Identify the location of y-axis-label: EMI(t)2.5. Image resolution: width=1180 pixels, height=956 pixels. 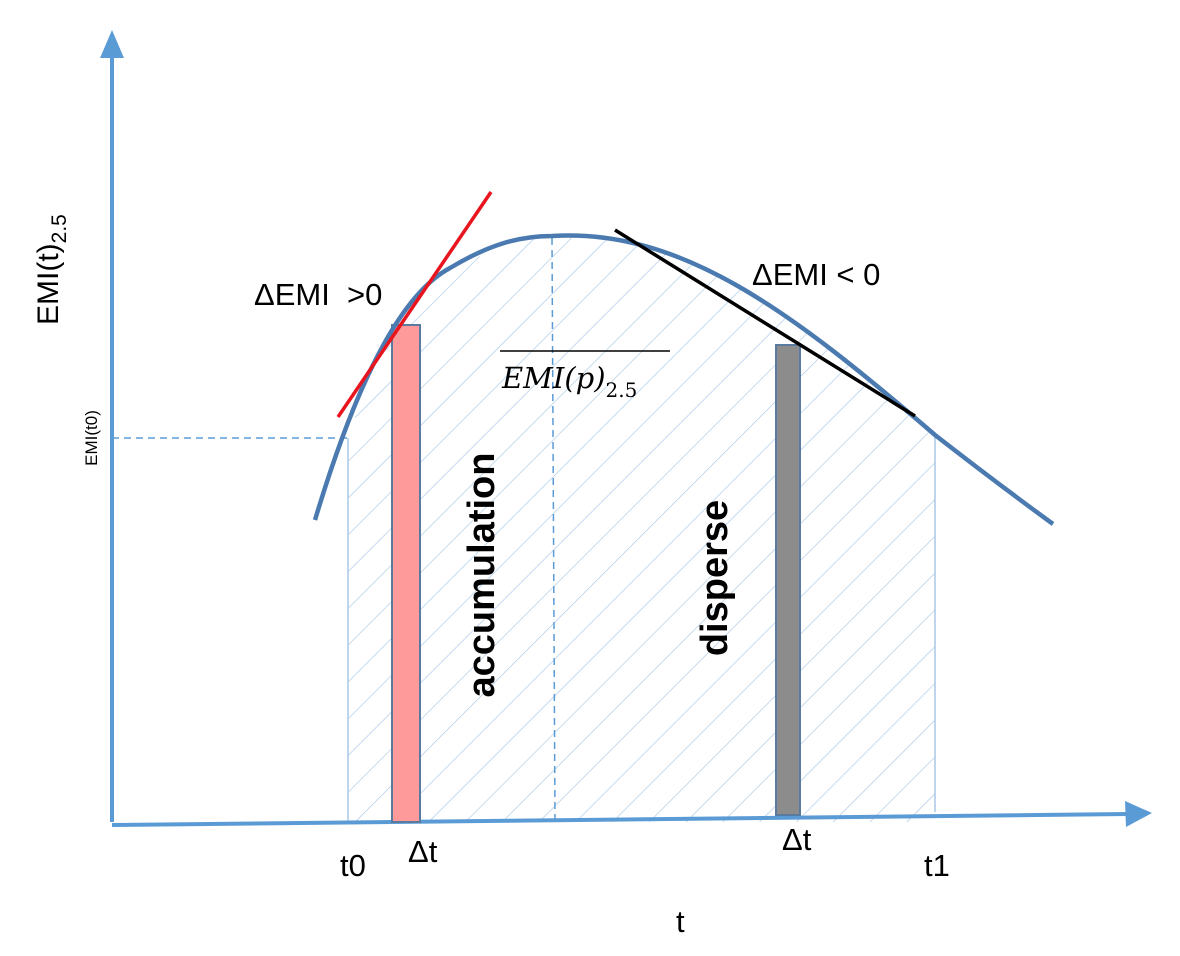
(51, 269).